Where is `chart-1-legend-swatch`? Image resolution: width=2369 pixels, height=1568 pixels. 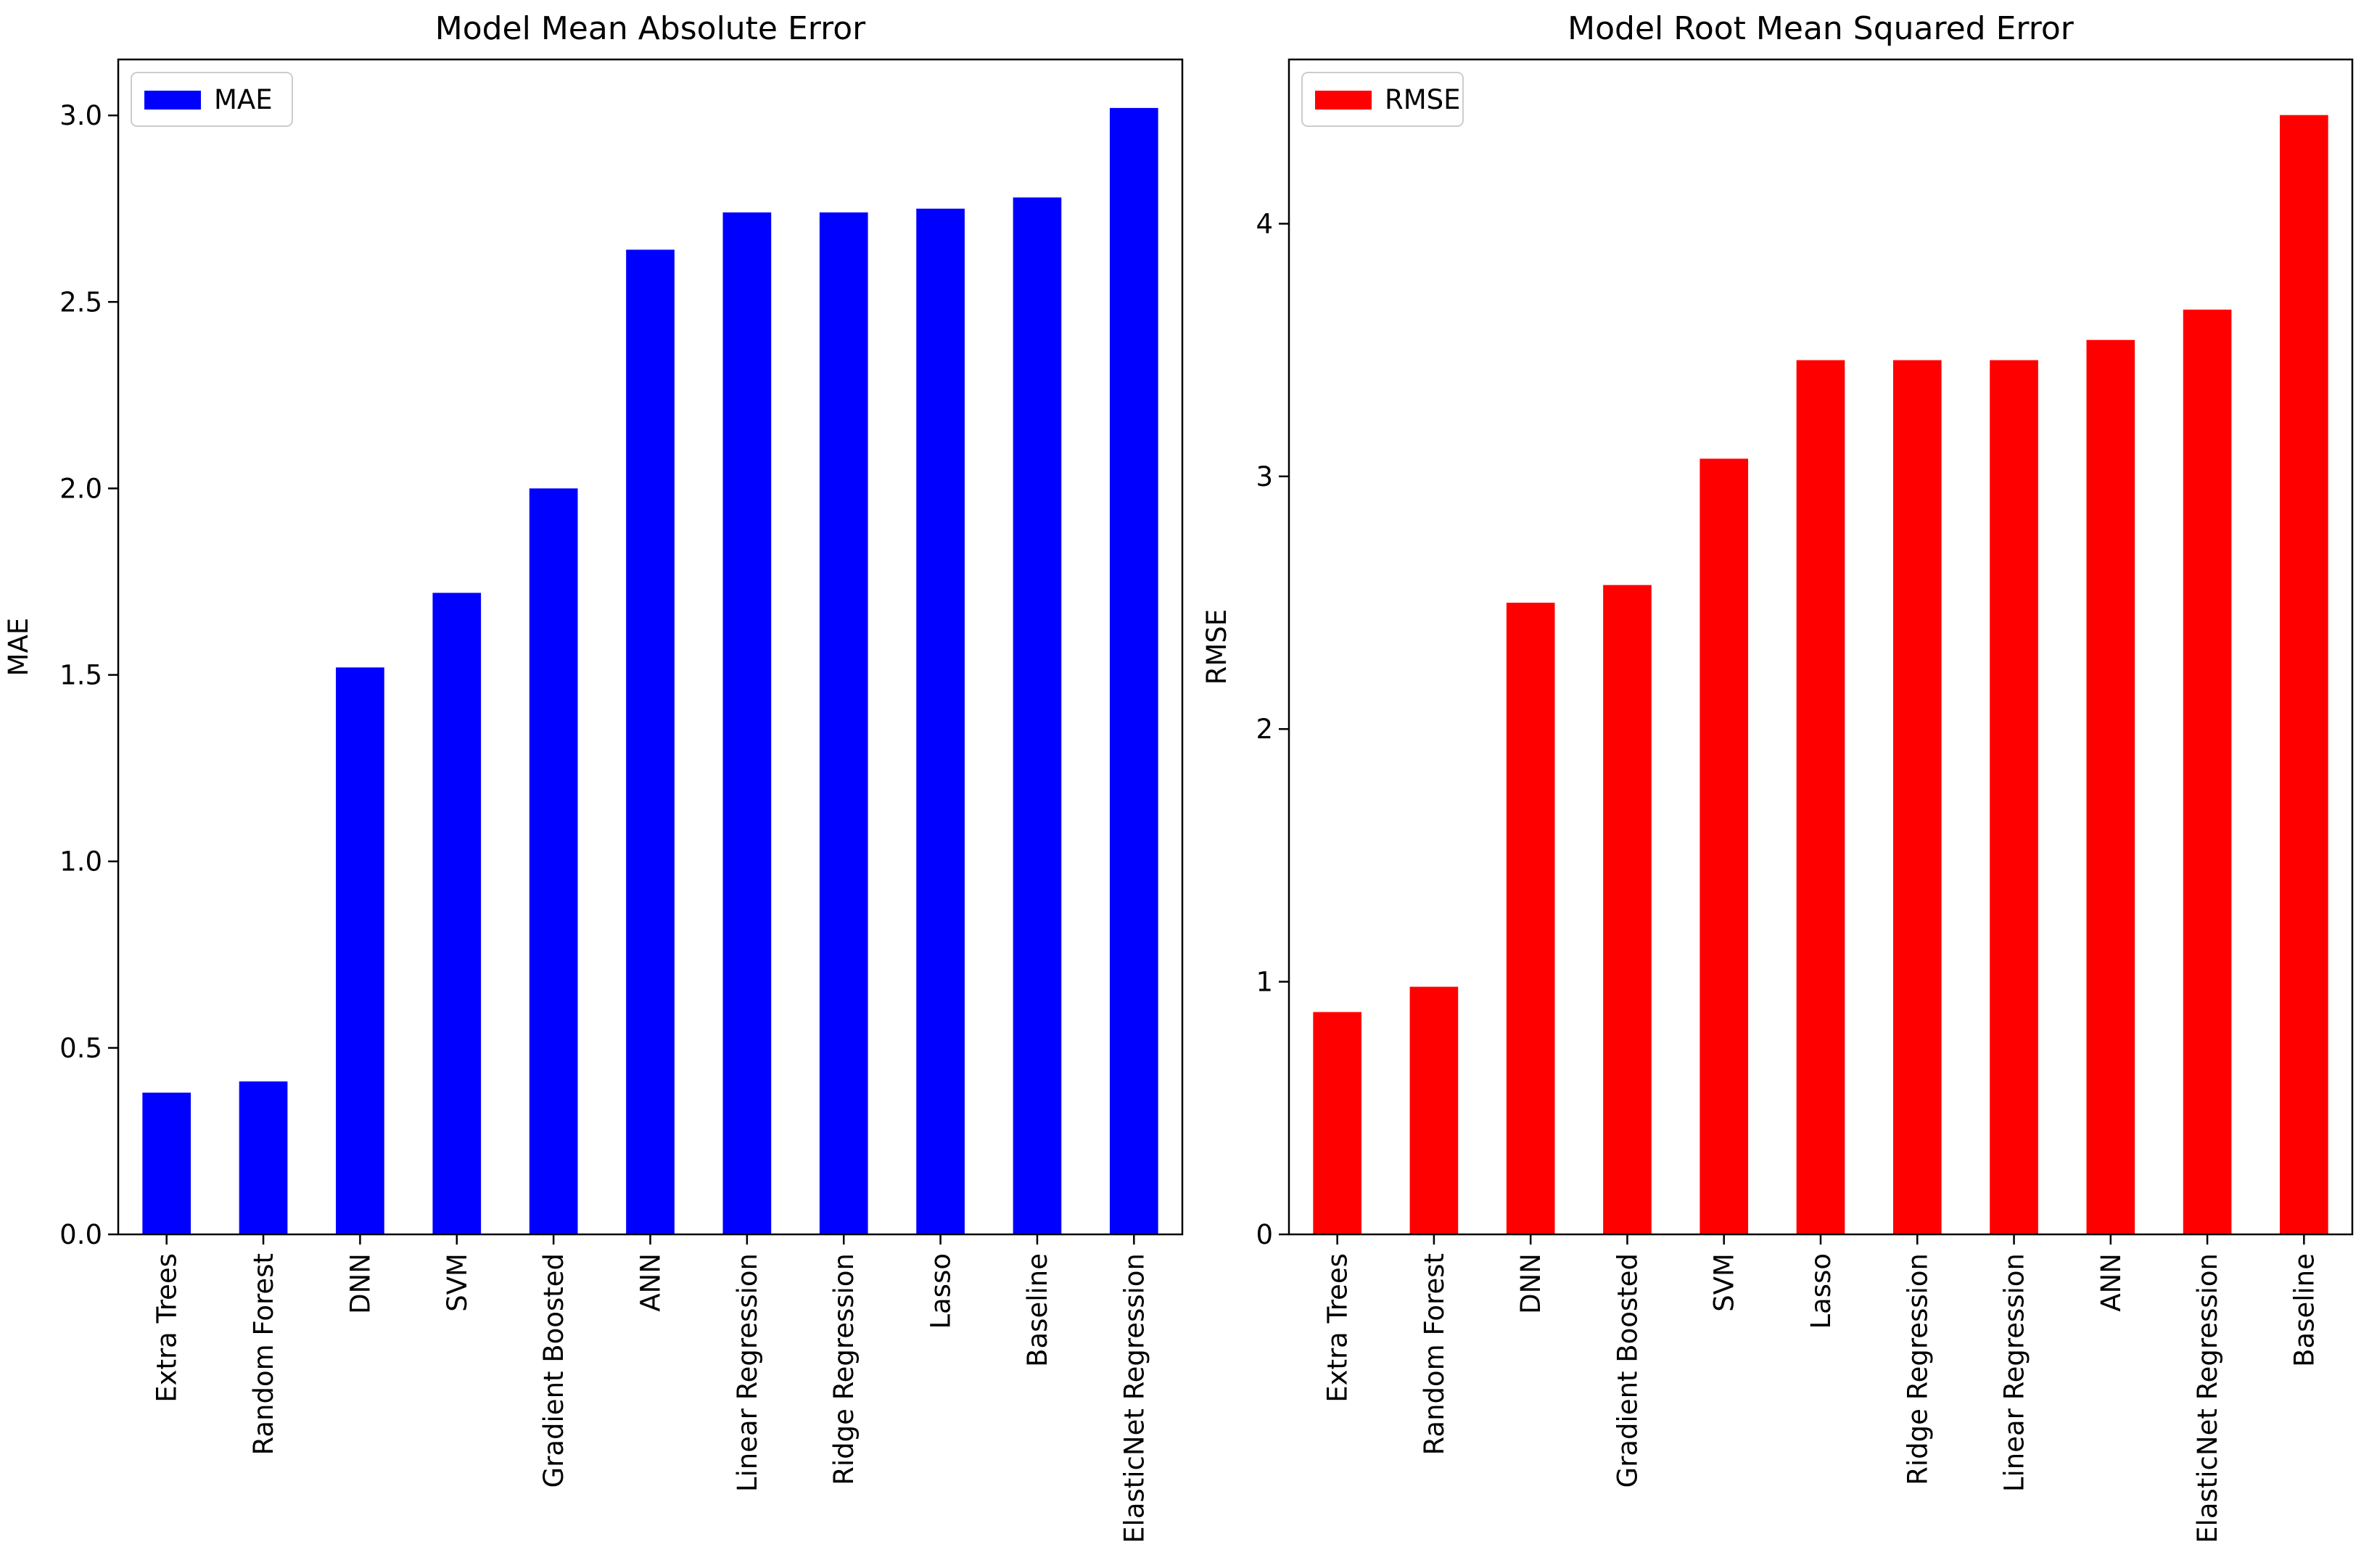
chart-1-legend-swatch is located at coordinates (172, 100).